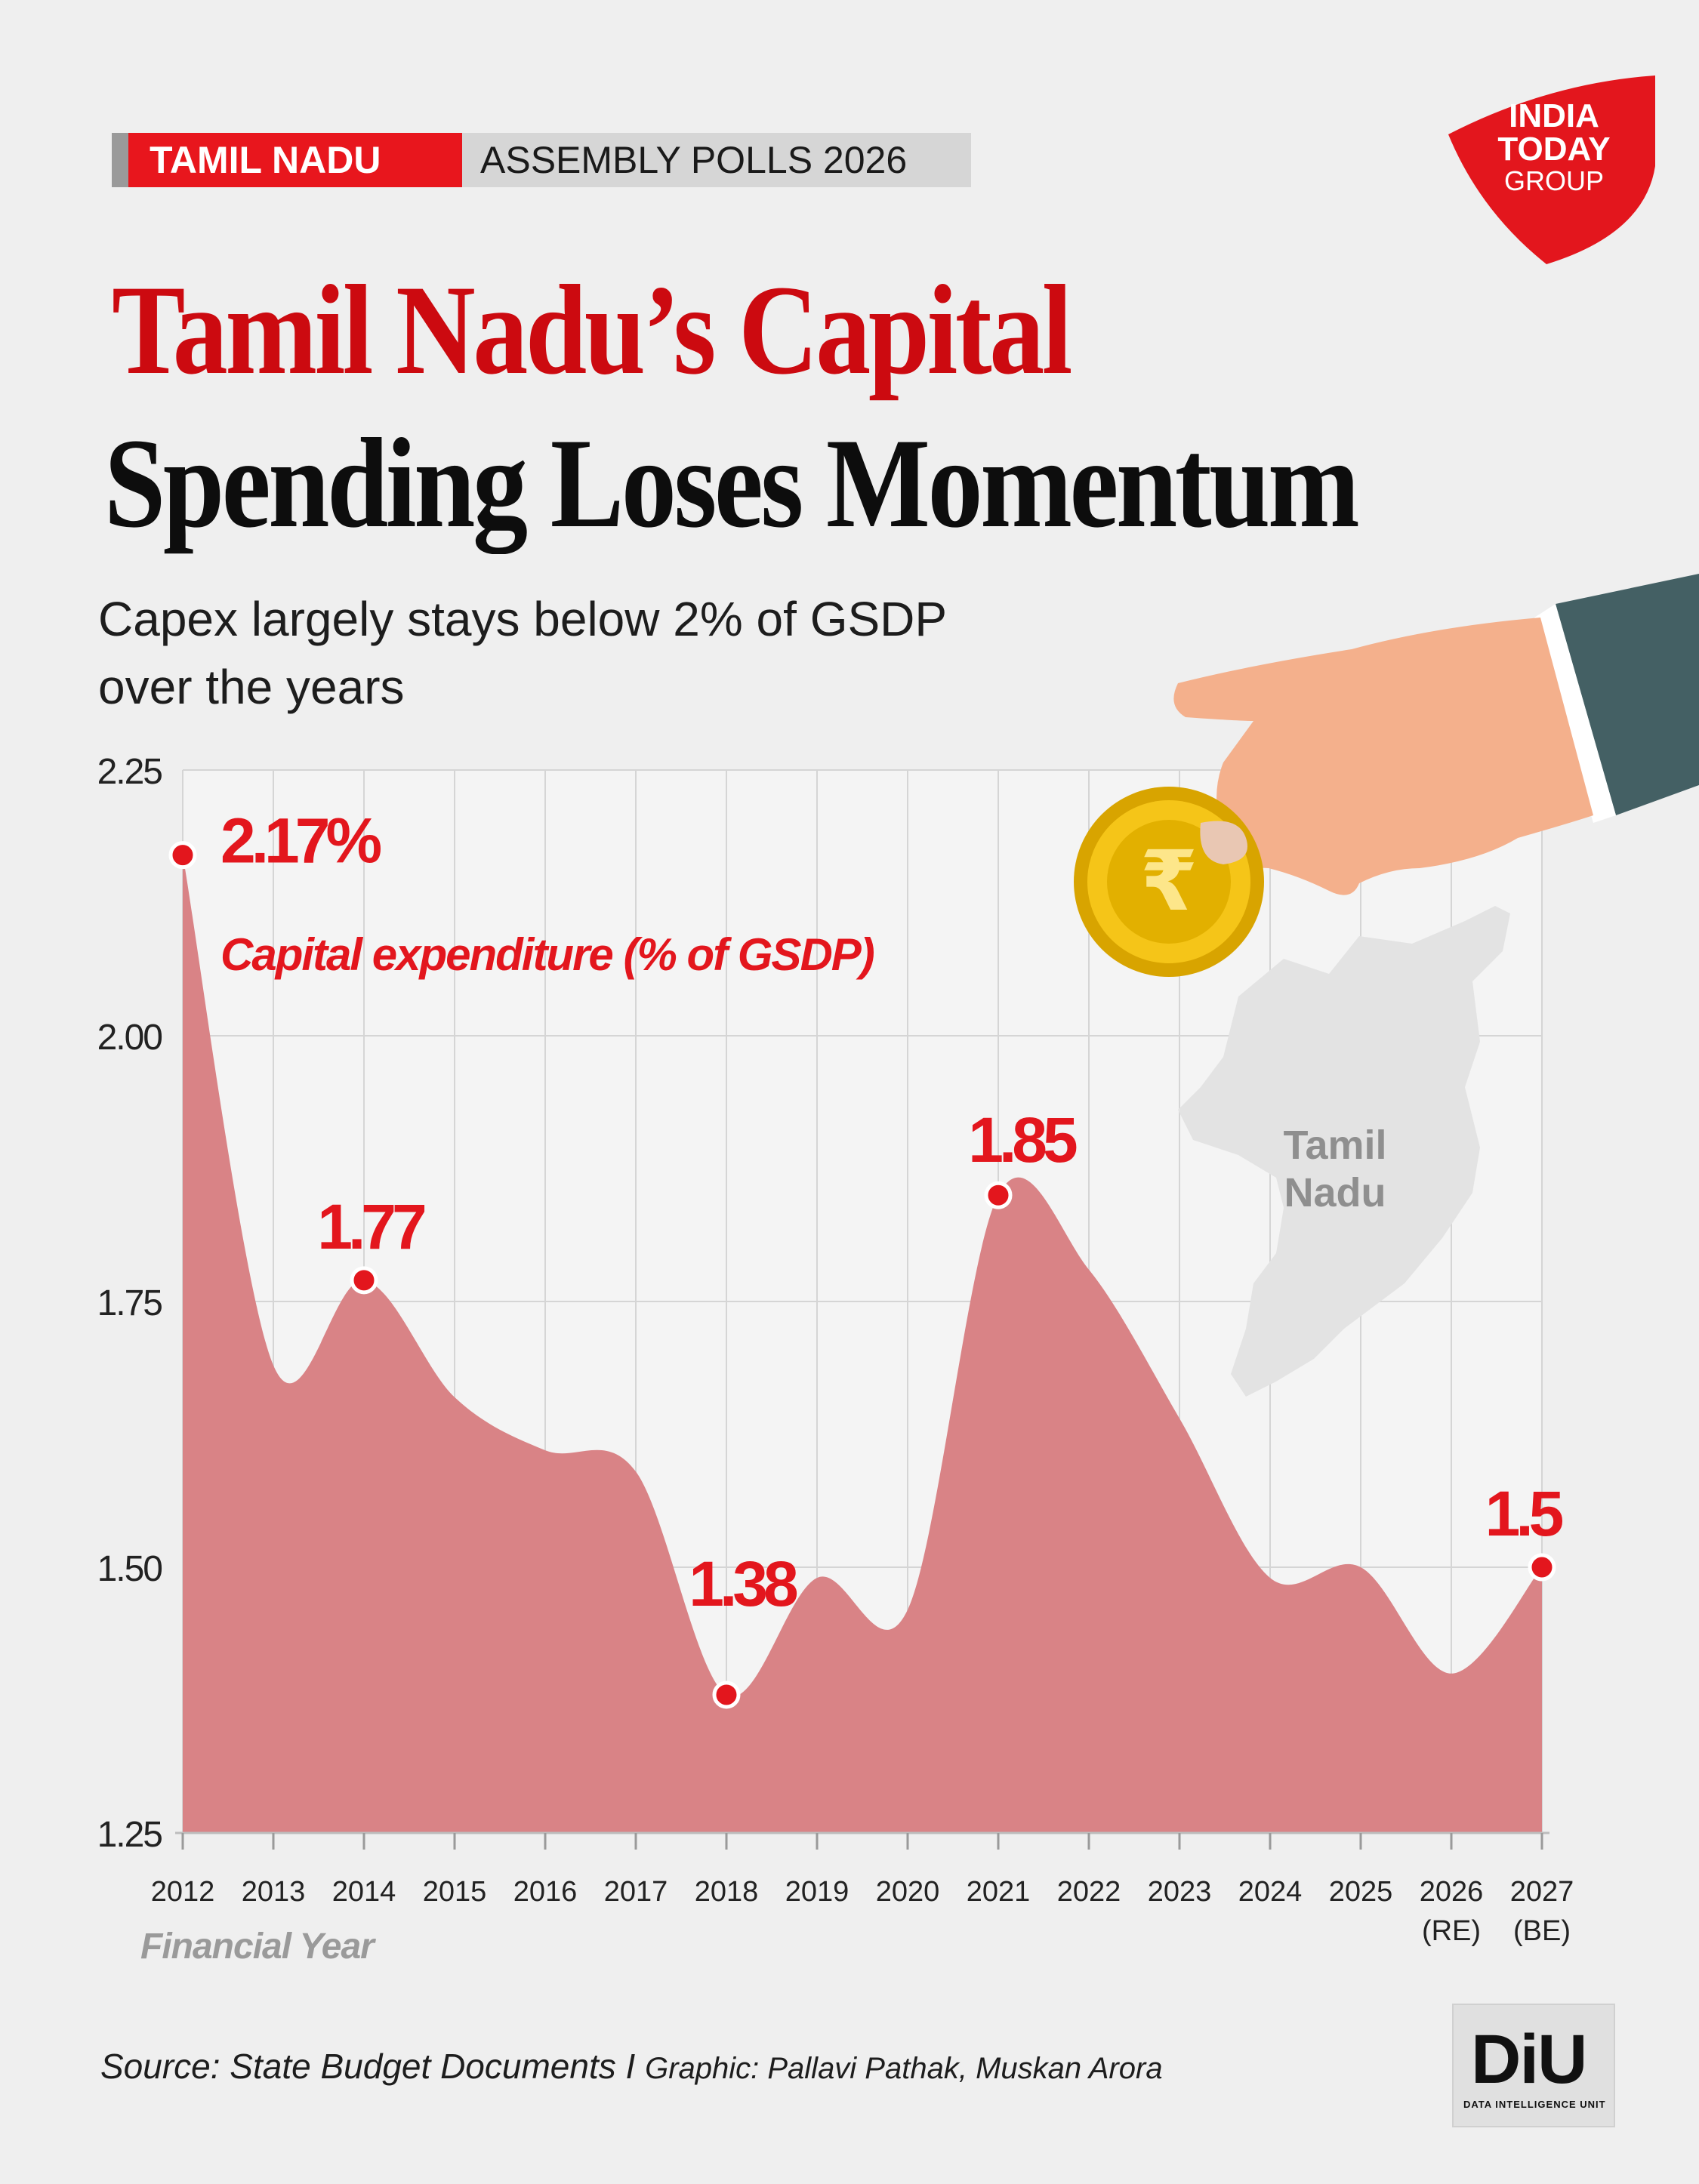 The height and width of the screenshot is (2184, 1699). What do you see at coordinates (545, 1892) in the screenshot?
I see `x-tick-label: 2016` at bounding box center [545, 1892].